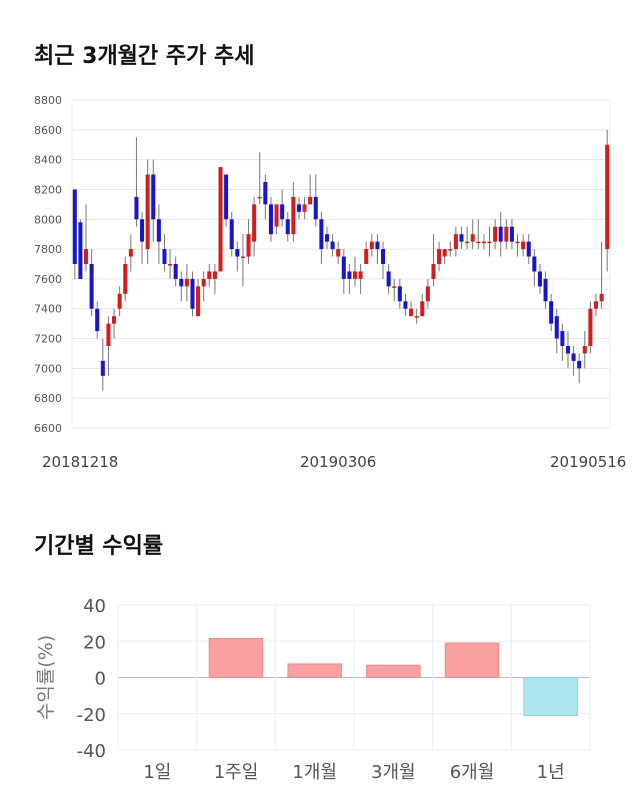  What do you see at coordinates (48, 249) in the screenshot?
I see `y-tick-label: 7800` at bounding box center [48, 249].